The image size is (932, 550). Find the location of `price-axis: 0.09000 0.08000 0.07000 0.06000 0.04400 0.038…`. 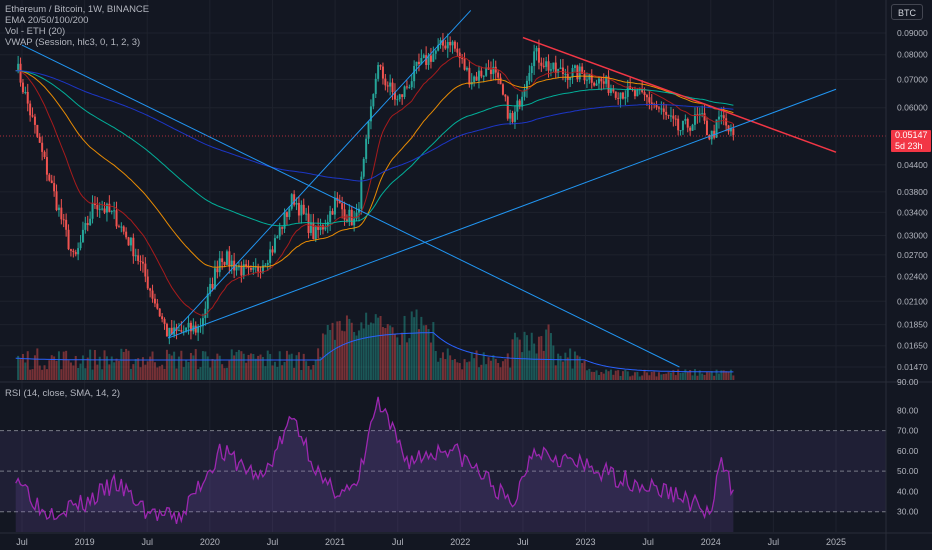

price-axis: 0.09000 0.08000 0.07000 0.06000 0.04400 0.038… is located at coordinates (906, 275).